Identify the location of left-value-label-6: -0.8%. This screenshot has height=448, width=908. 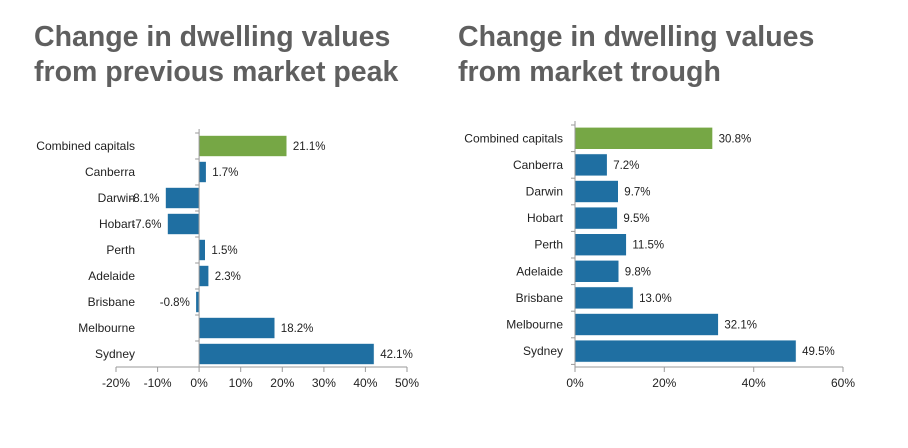
(175, 303).